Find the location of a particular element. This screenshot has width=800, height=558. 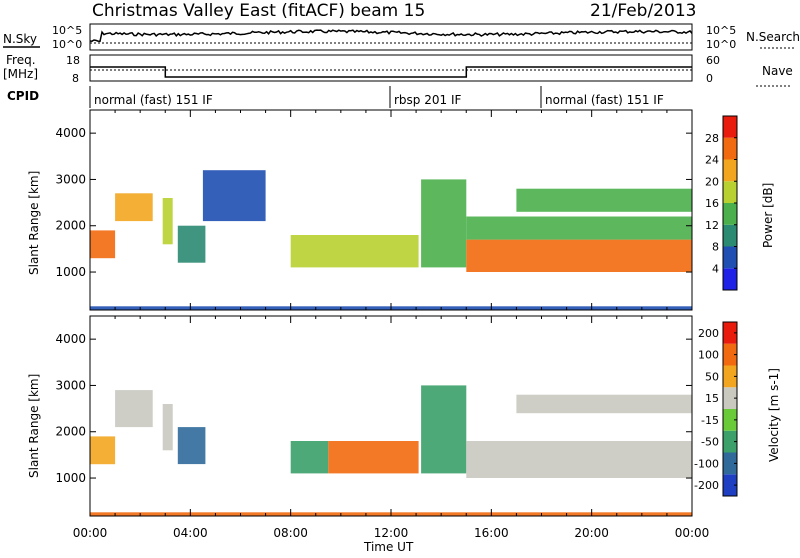

time-tick-label: 16:00 is located at coordinates (491, 533).